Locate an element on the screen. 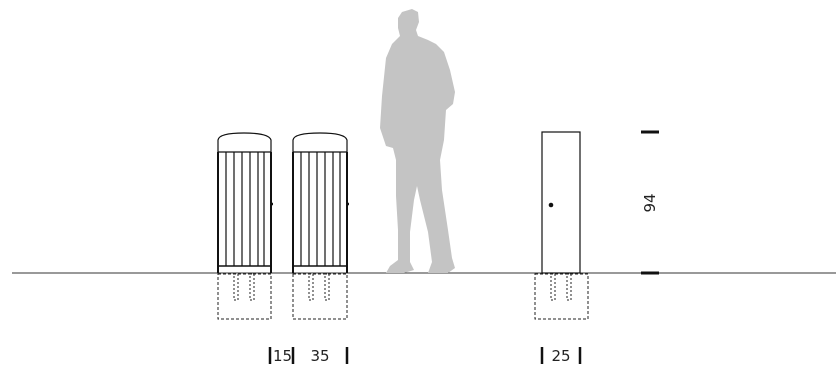  height-label: 94 is located at coordinates (650, 202).